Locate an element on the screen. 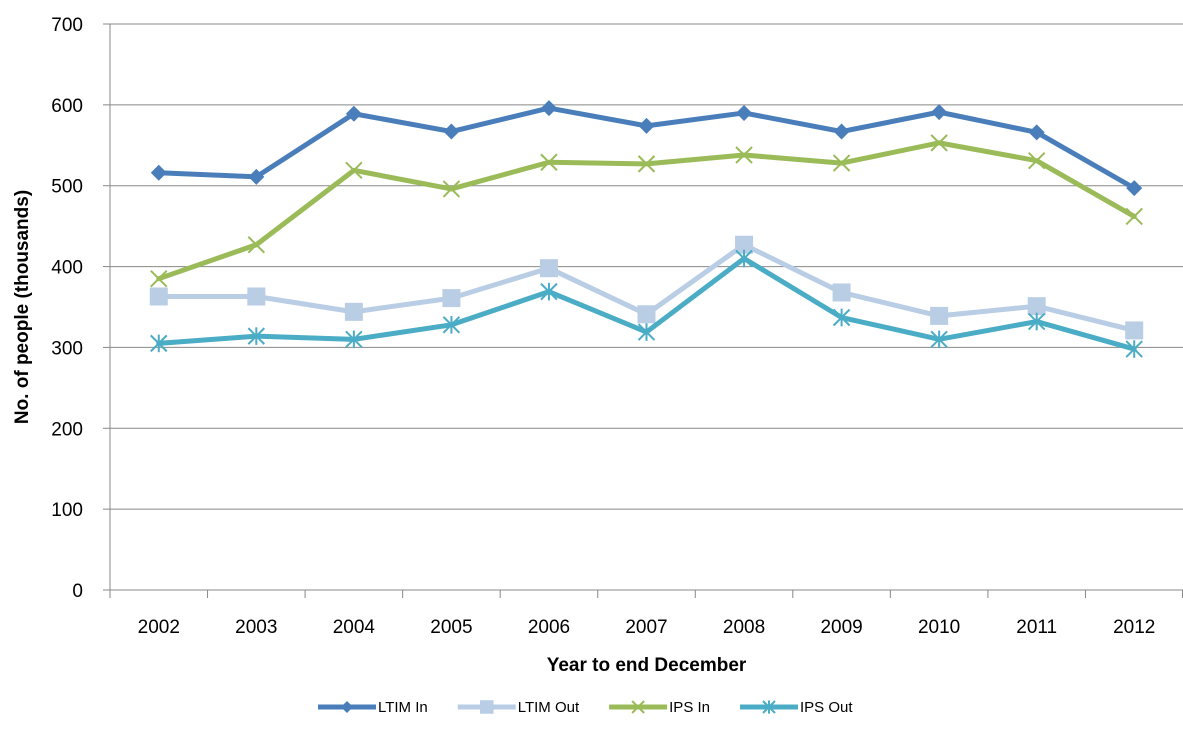 Image resolution: width=1183 pixels, height=742 pixels. y-tick-label-200: 200 is located at coordinates (67, 429).